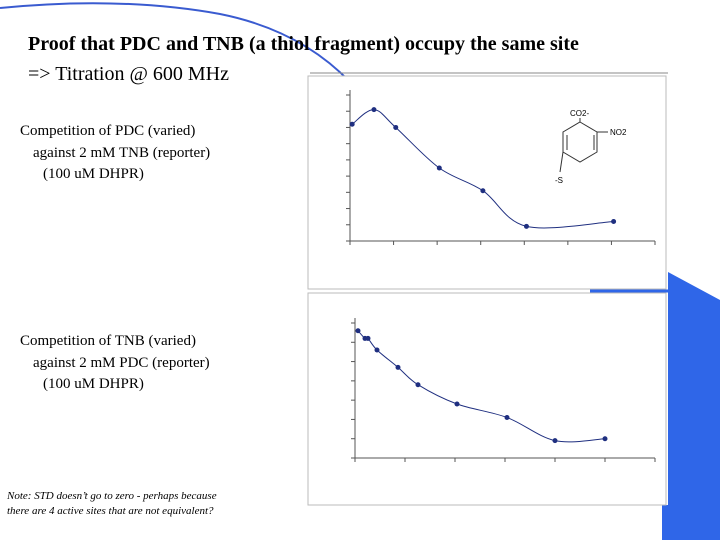  What do you see at coordinates (618, 132) in the screenshot?
I see `molecule-label: NO2` at bounding box center [618, 132].